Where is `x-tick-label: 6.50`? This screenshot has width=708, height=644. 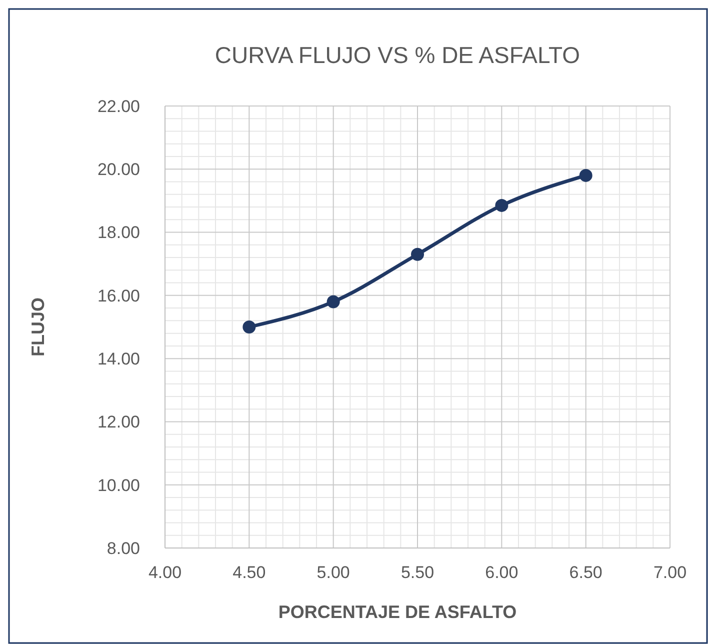
x-tick-label: 6.50 is located at coordinates (585, 572).